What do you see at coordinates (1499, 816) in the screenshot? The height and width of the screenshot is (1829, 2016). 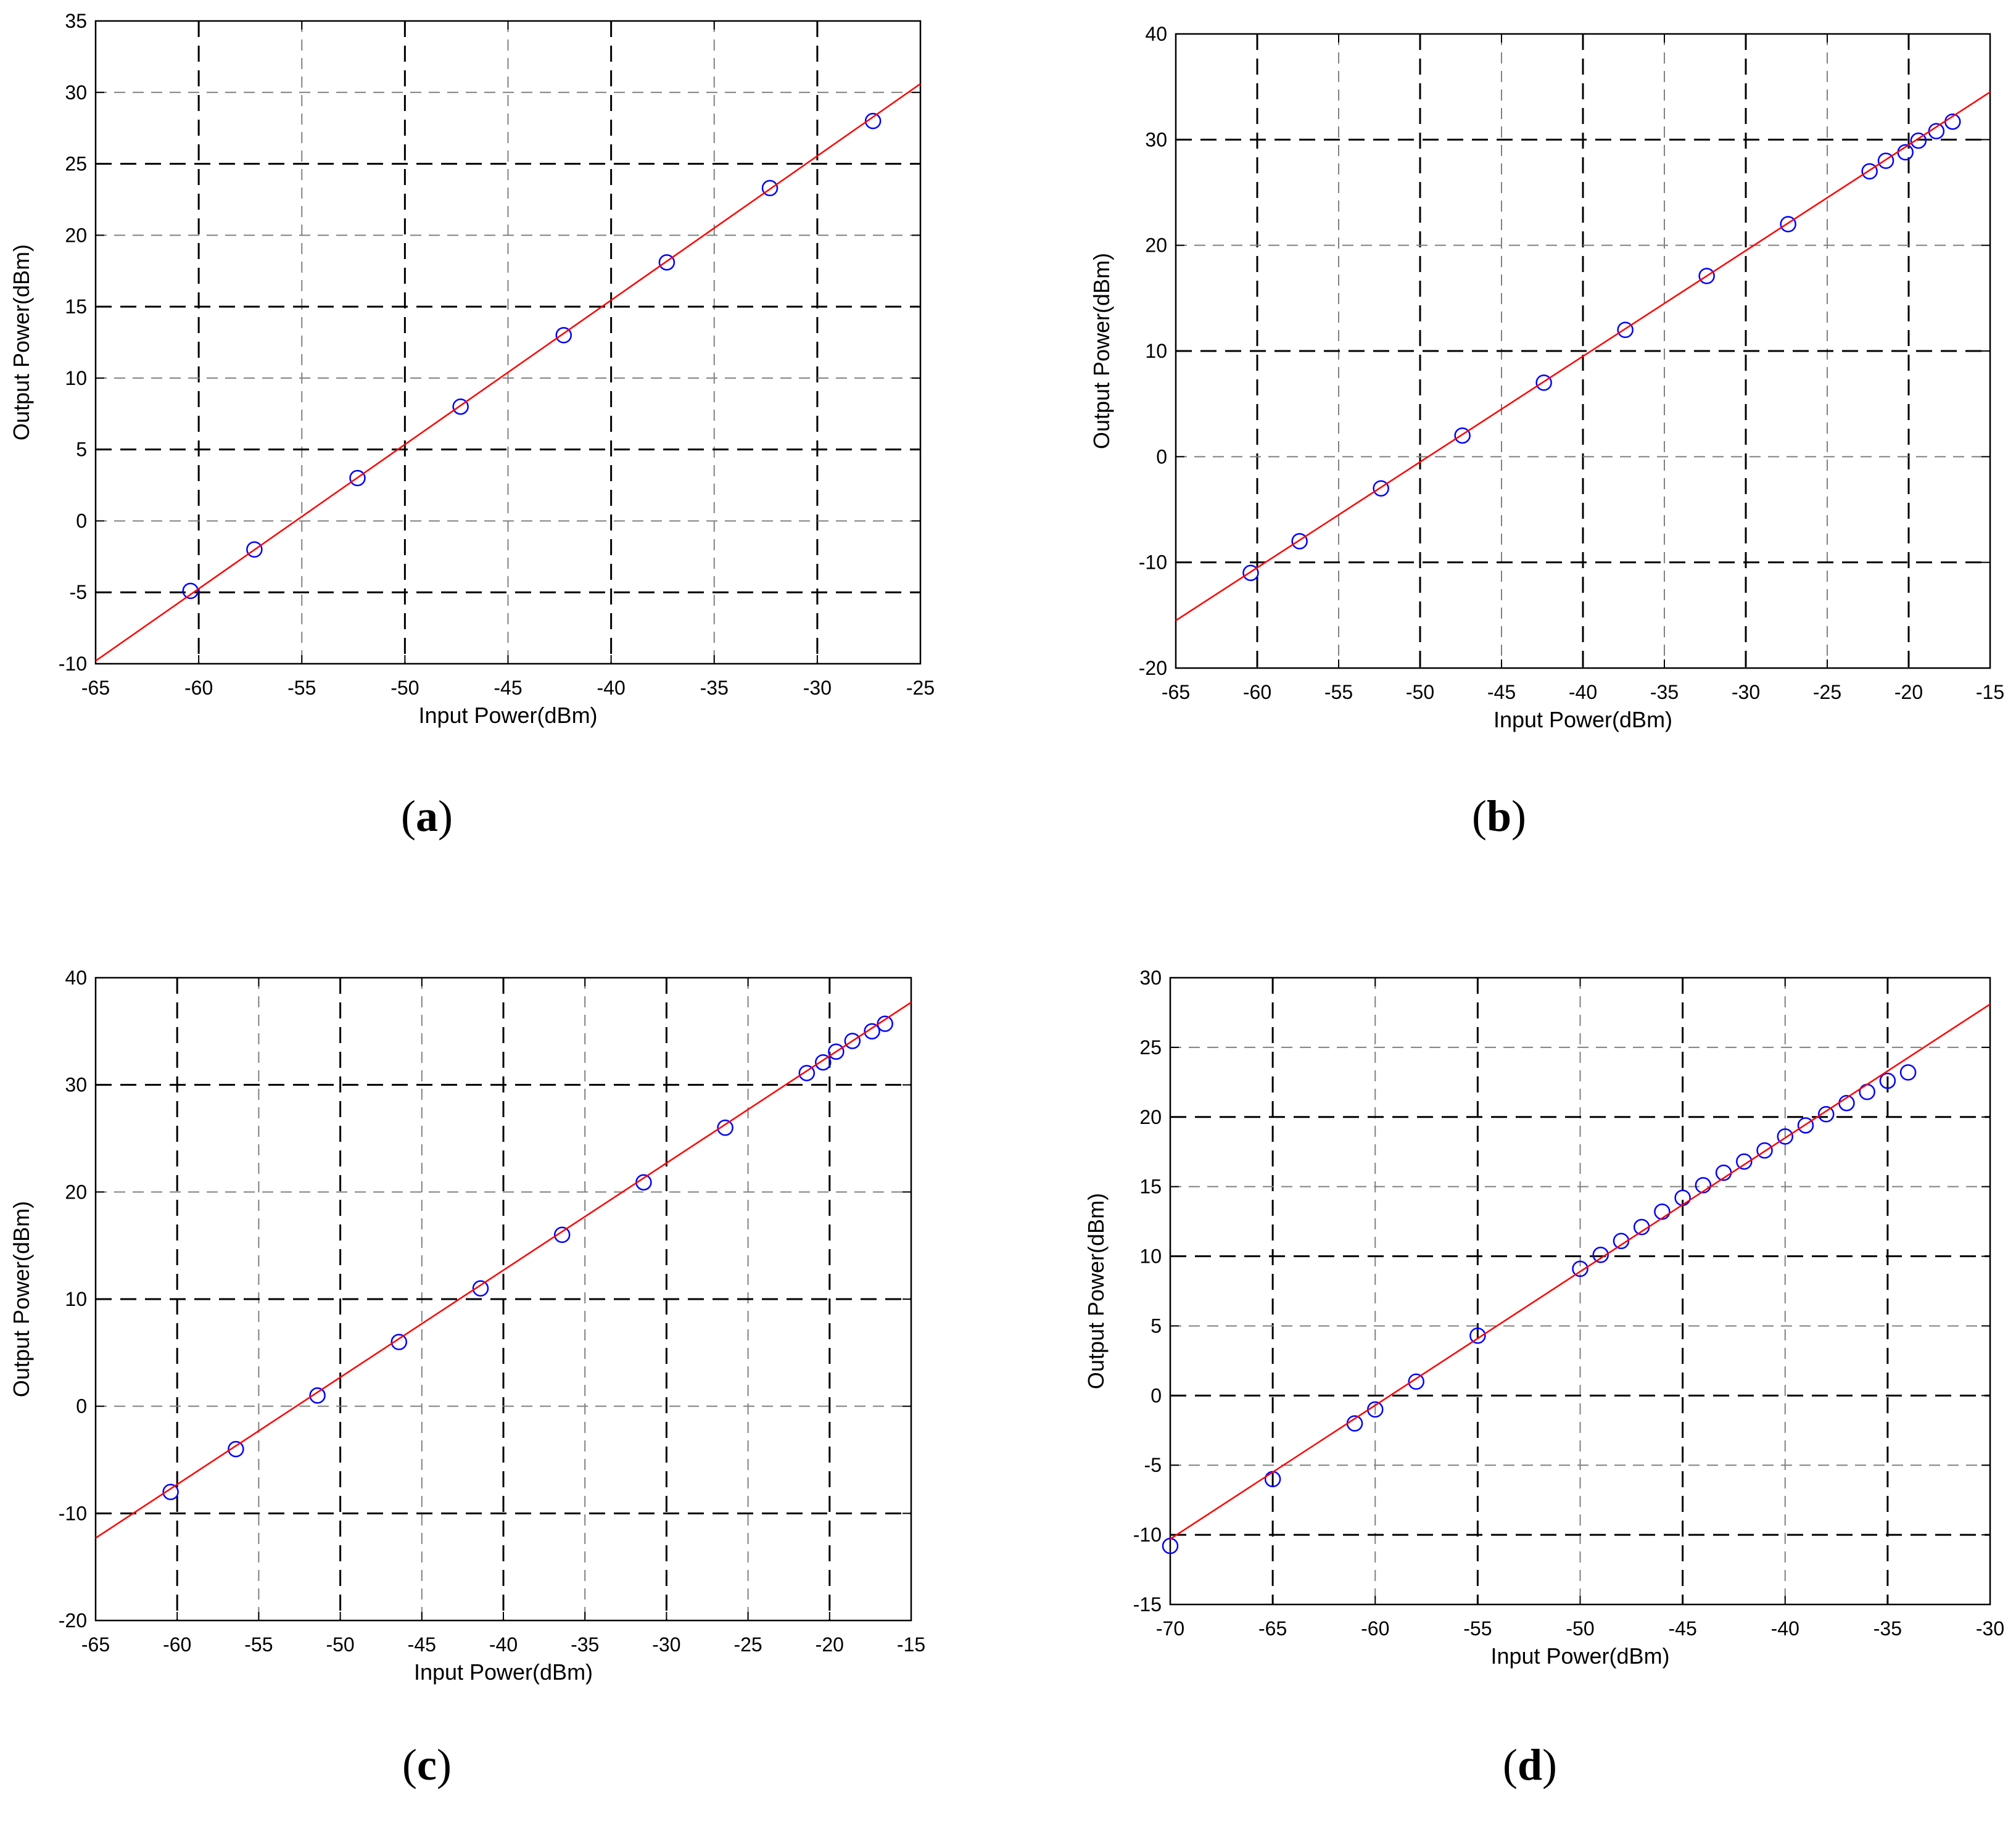 I see `panel-label-b: (b)` at bounding box center [1499, 816].